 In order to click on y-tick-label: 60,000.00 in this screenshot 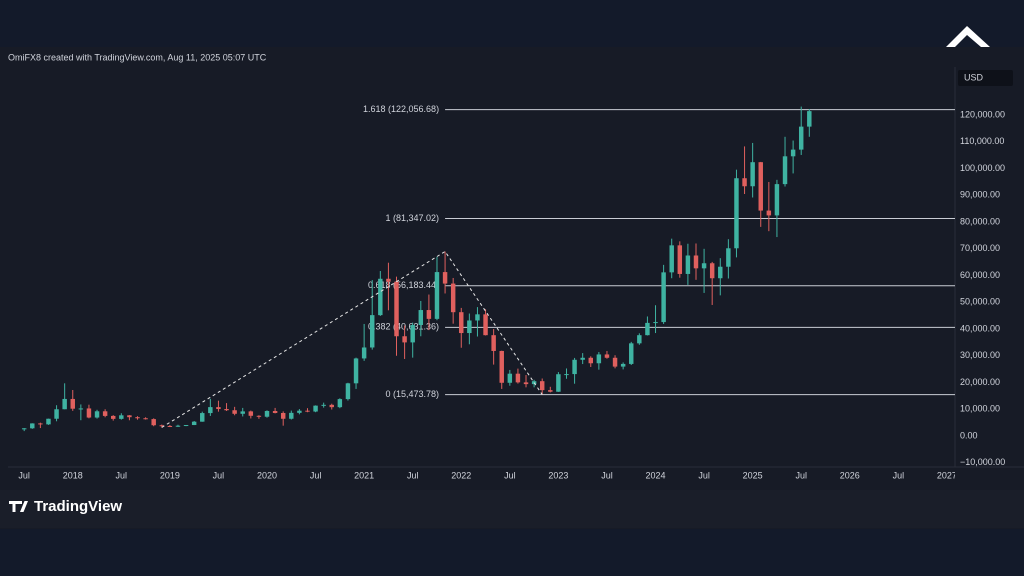, I will do `click(980, 275)`.